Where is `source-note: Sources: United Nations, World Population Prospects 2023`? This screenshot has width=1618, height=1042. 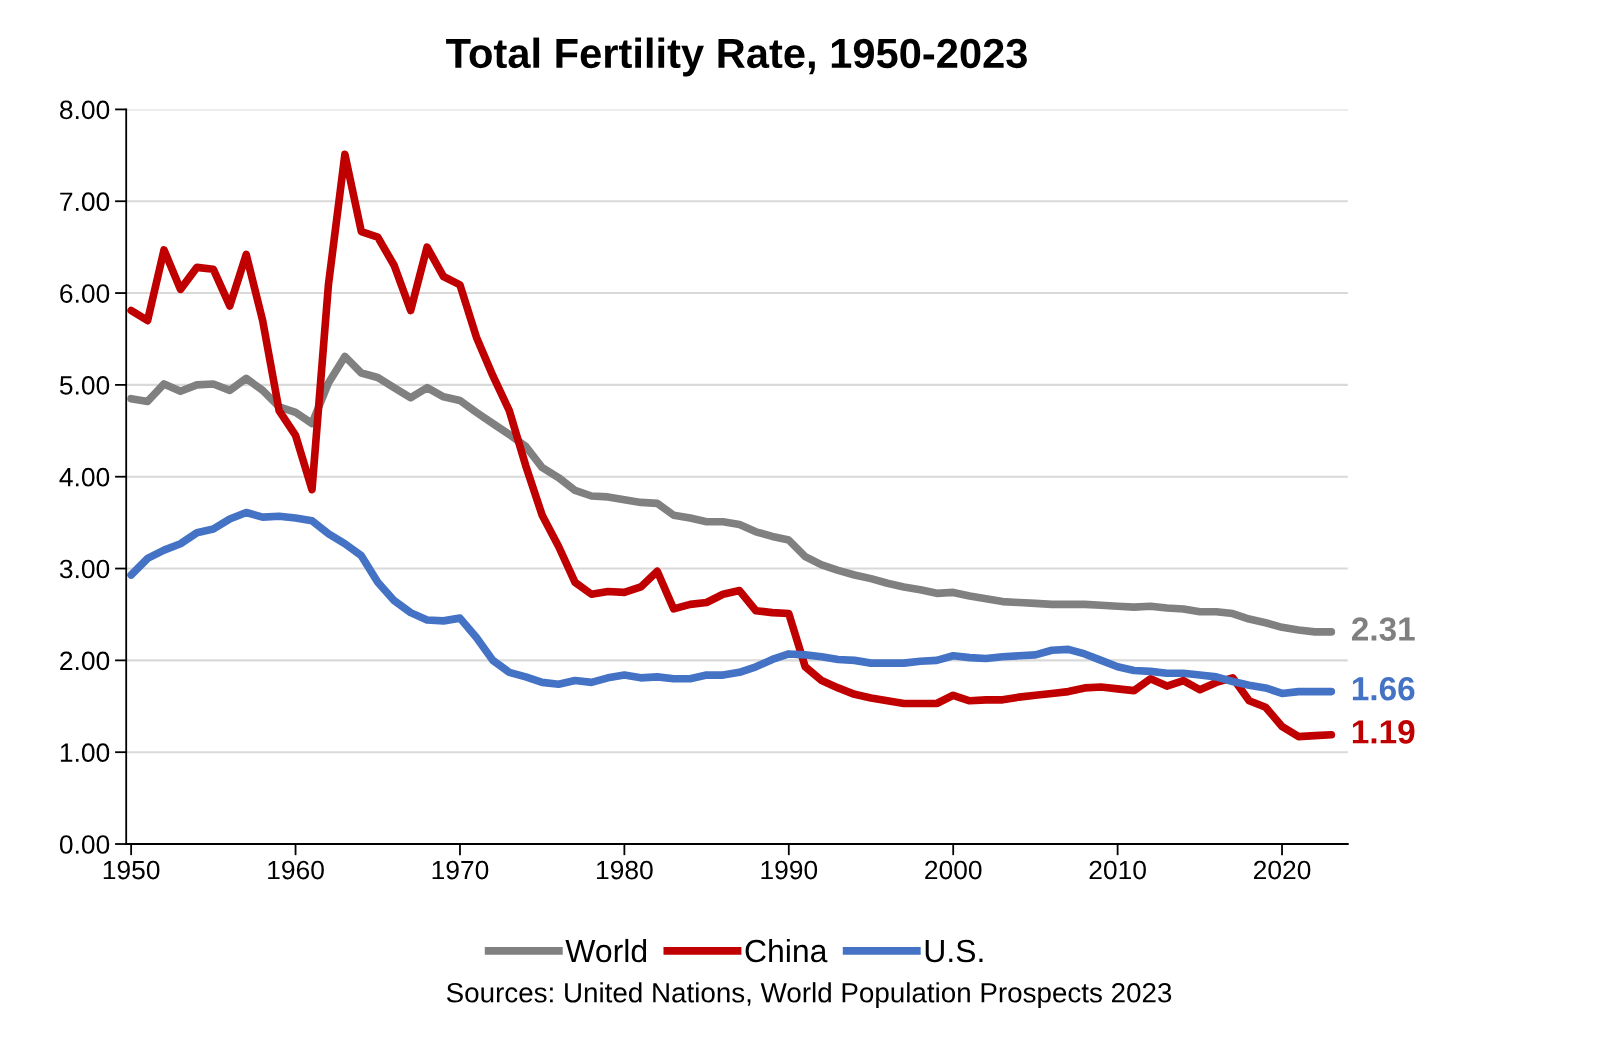
source-note: Sources: United Nations, World Population Prospects 2023 is located at coordinates (809, 995).